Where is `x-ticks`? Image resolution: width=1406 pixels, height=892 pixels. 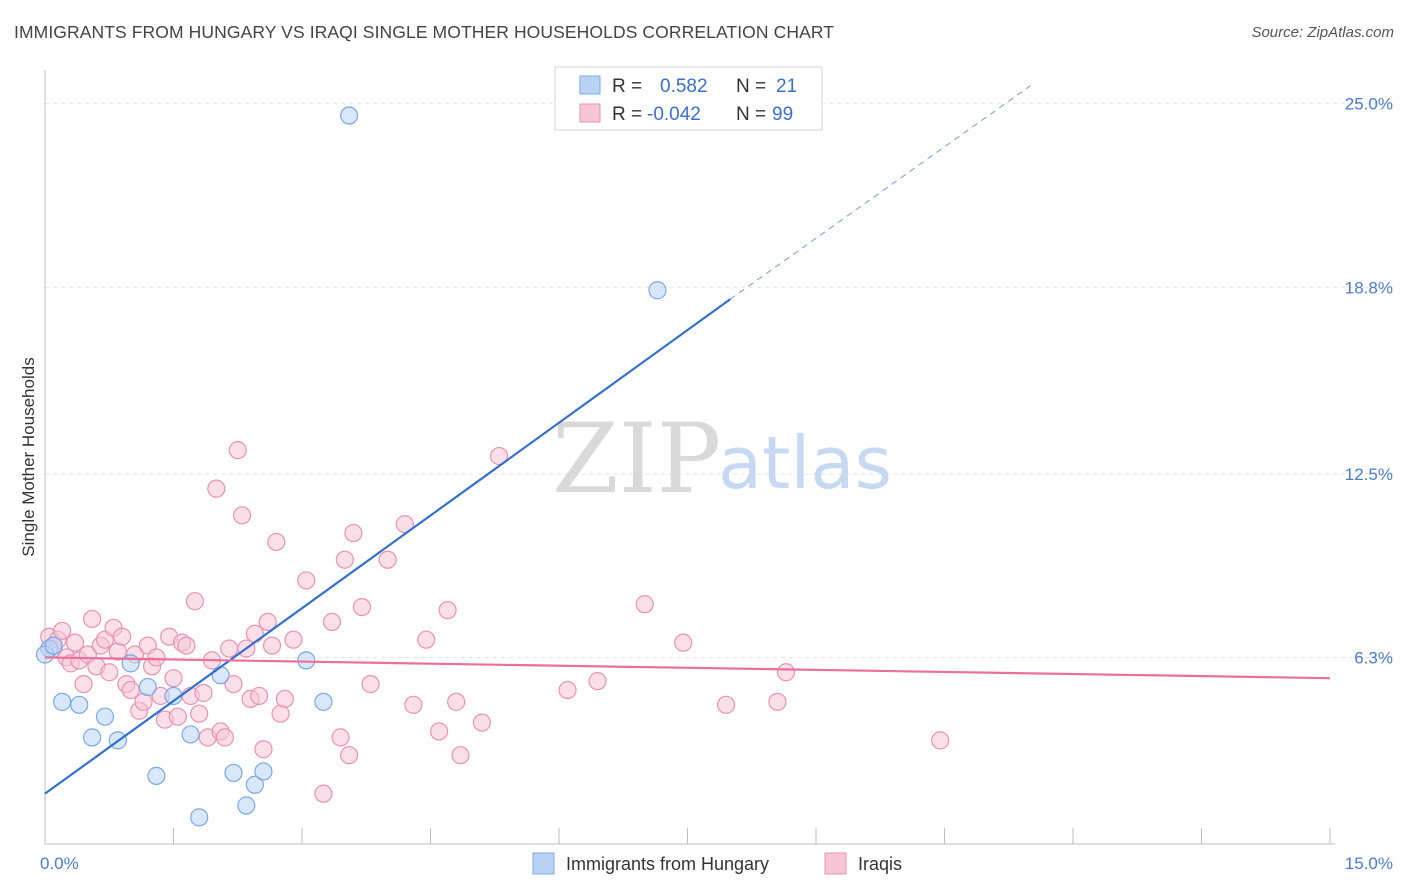
x-ticks is located at coordinates (752, 836).